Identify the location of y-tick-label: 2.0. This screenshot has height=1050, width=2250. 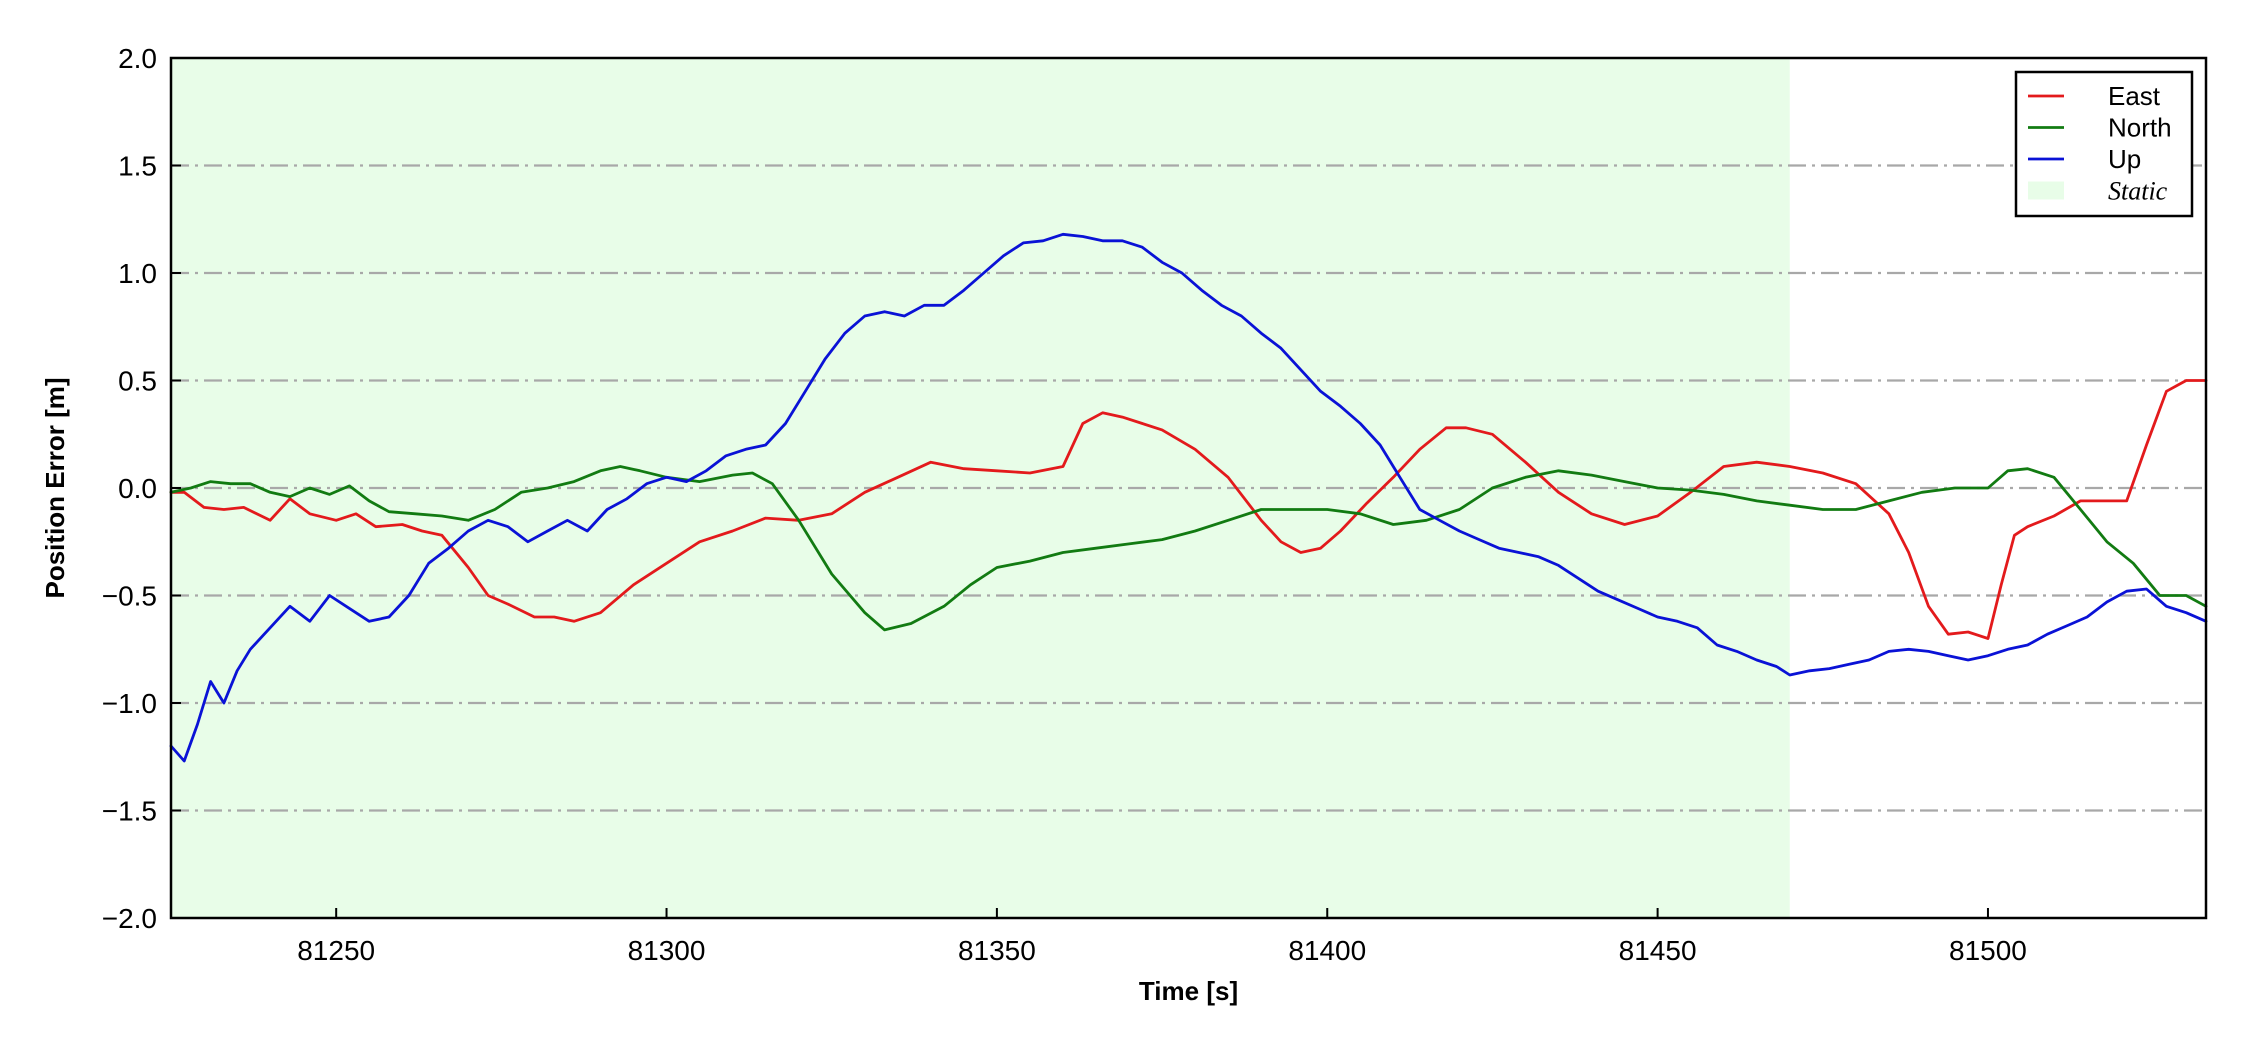
(137, 58).